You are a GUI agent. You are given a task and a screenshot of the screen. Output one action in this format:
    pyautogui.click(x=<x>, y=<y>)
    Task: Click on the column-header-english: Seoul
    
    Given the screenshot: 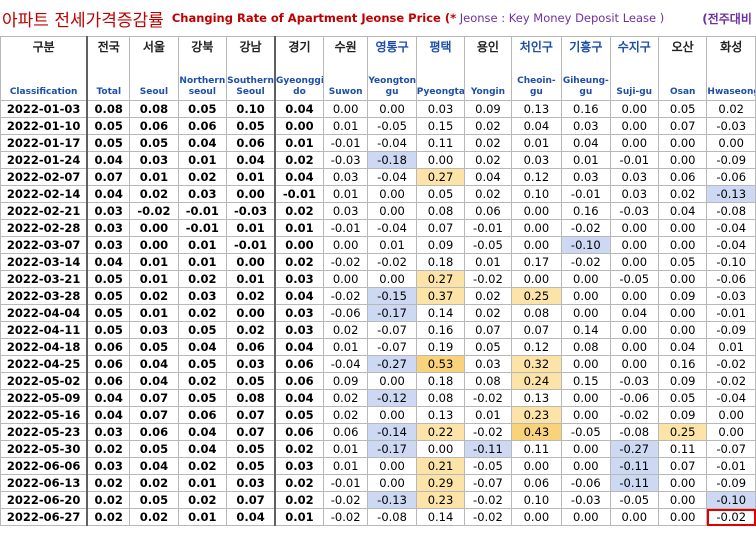 What is the action you would take?
    pyautogui.click(x=154, y=92)
    